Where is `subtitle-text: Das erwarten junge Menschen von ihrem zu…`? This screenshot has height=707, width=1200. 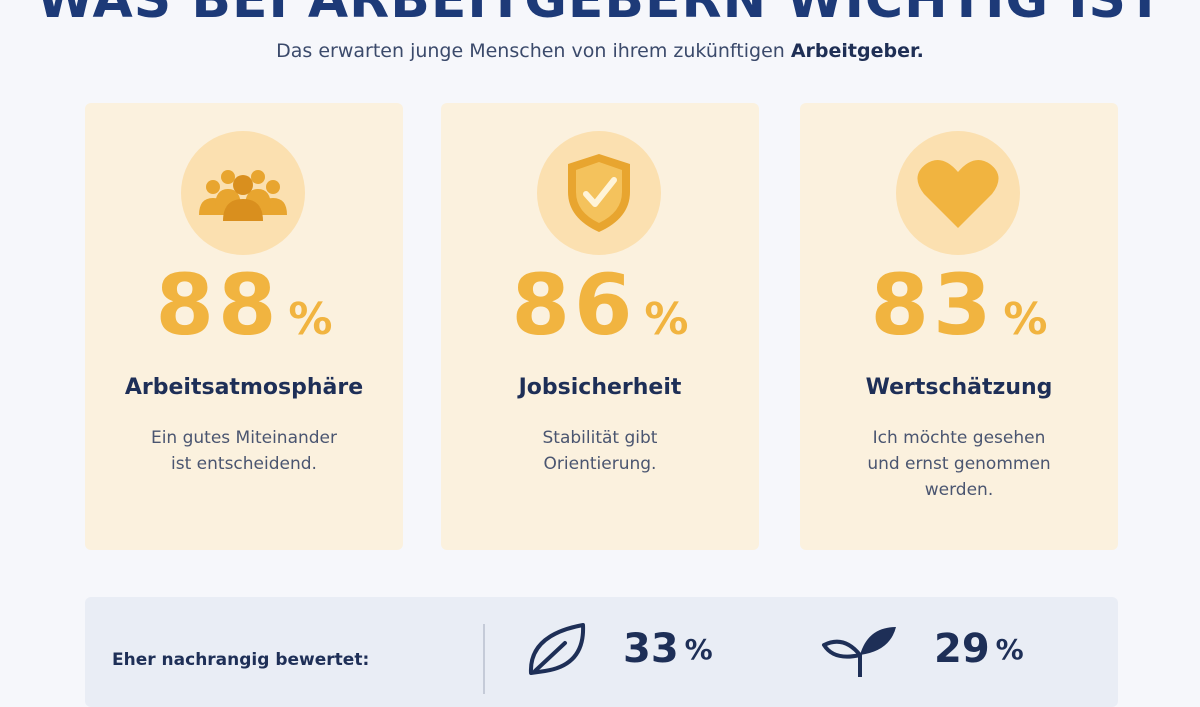
subtitle-text: Das erwarten junge Menschen von ihrem zu… is located at coordinates (533, 51).